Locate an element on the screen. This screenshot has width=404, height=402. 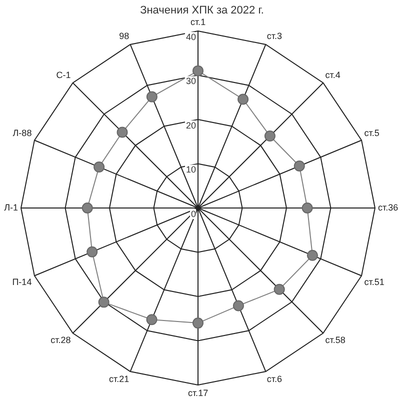
spoke-label: ст.36 is located at coordinates (388, 207).